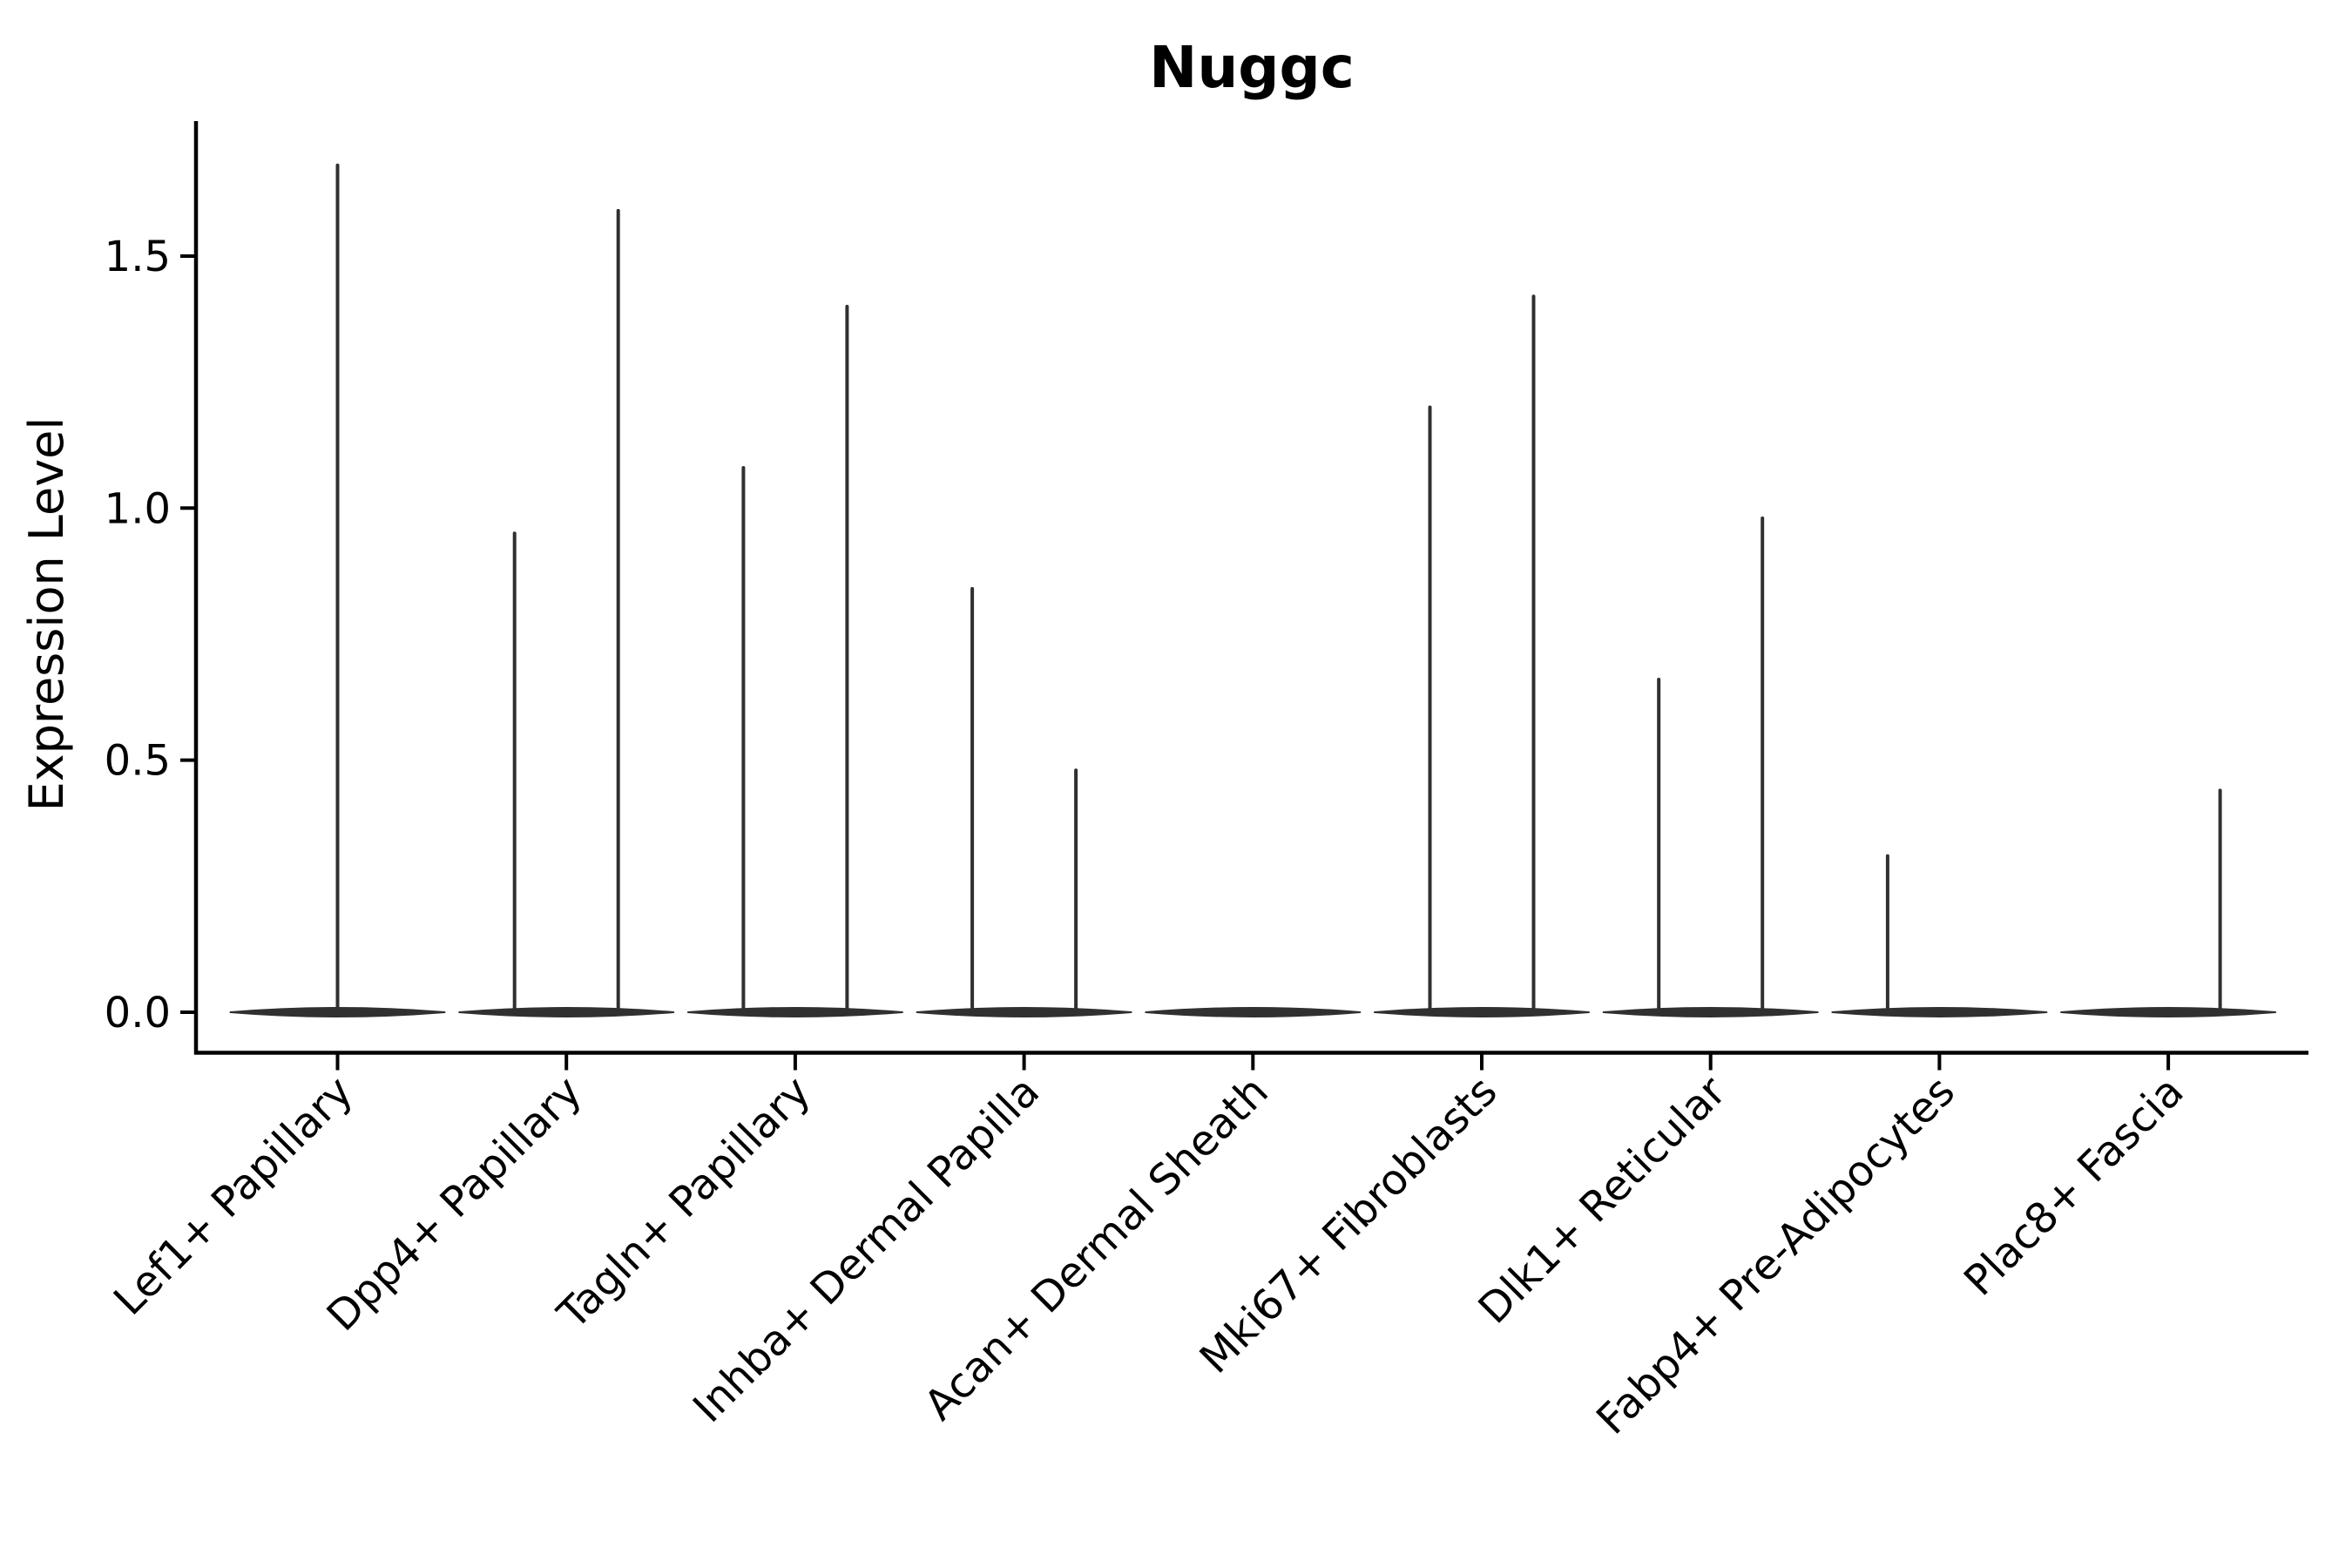 This screenshot has height=1568, width=2352. What do you see at coordinates (46, 614) in the screenshot?
I see `y-axis-label: Expression Level` at bounding box center [46, 614].